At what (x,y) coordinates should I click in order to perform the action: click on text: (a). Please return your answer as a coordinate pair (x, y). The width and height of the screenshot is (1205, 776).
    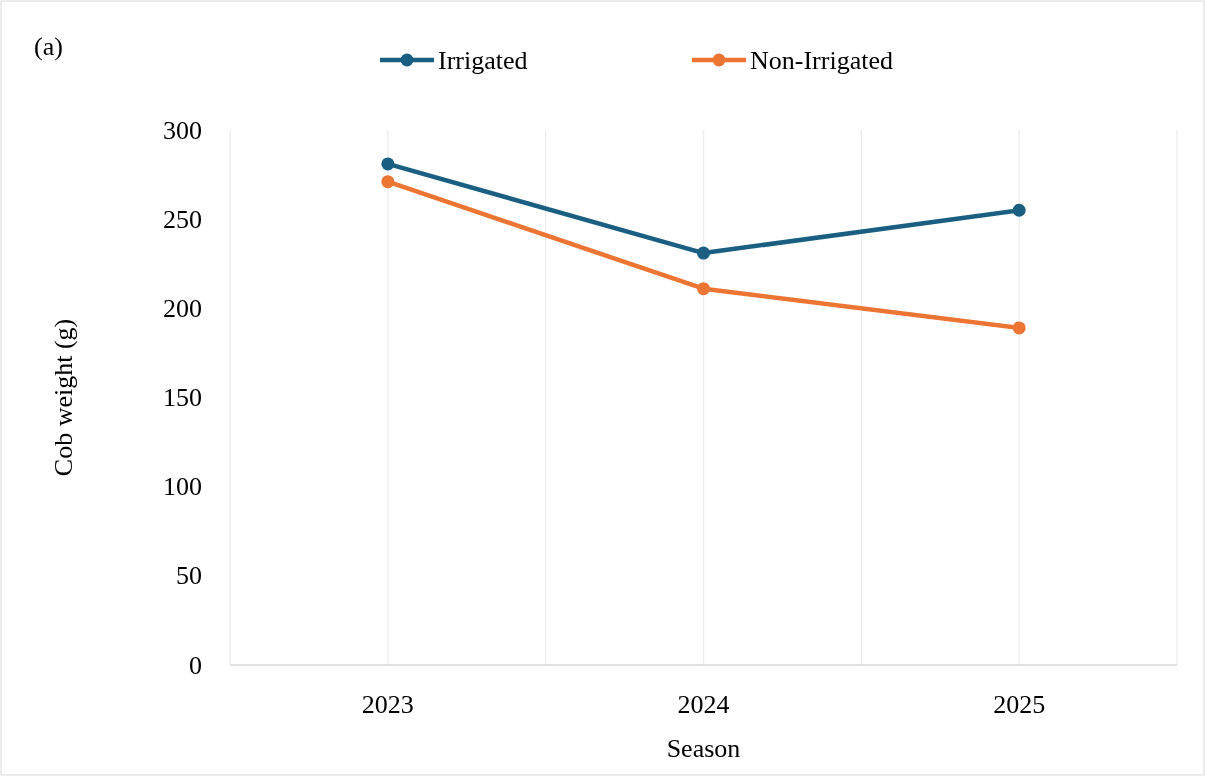
    Looking at the image, I should click on (48, 46).